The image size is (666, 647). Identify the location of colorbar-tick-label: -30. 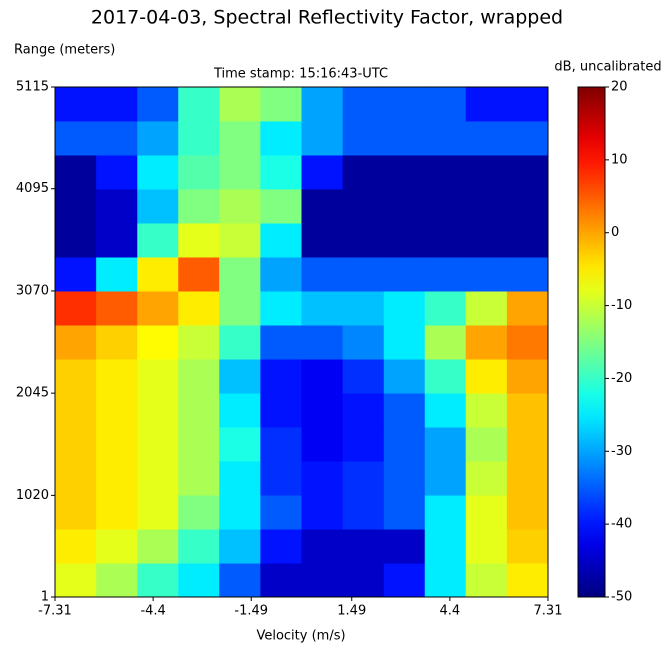
(621, 451).